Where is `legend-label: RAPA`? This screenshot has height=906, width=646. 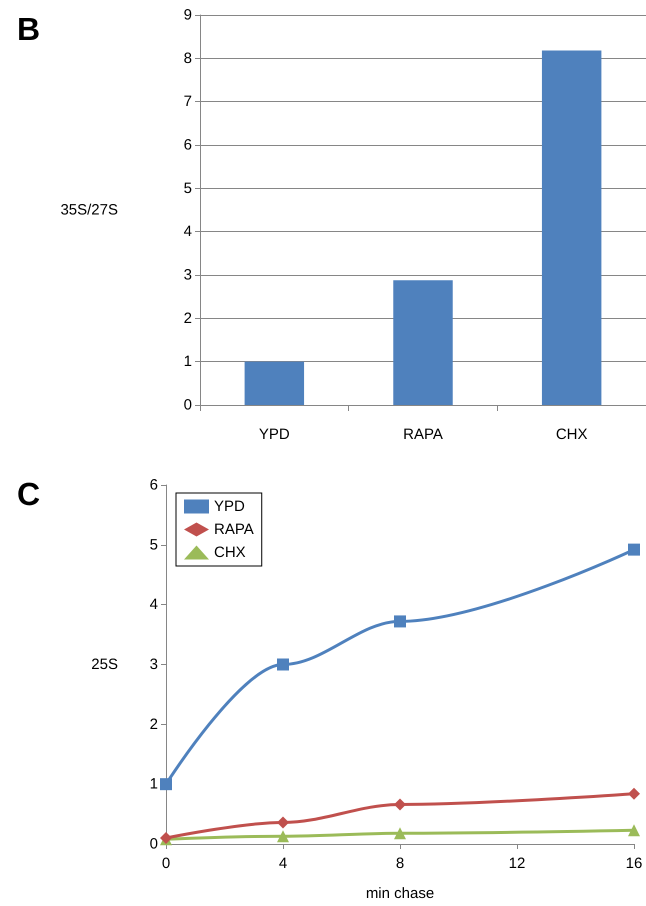 legend-label: RAPA is located at coordinates (234, 529).